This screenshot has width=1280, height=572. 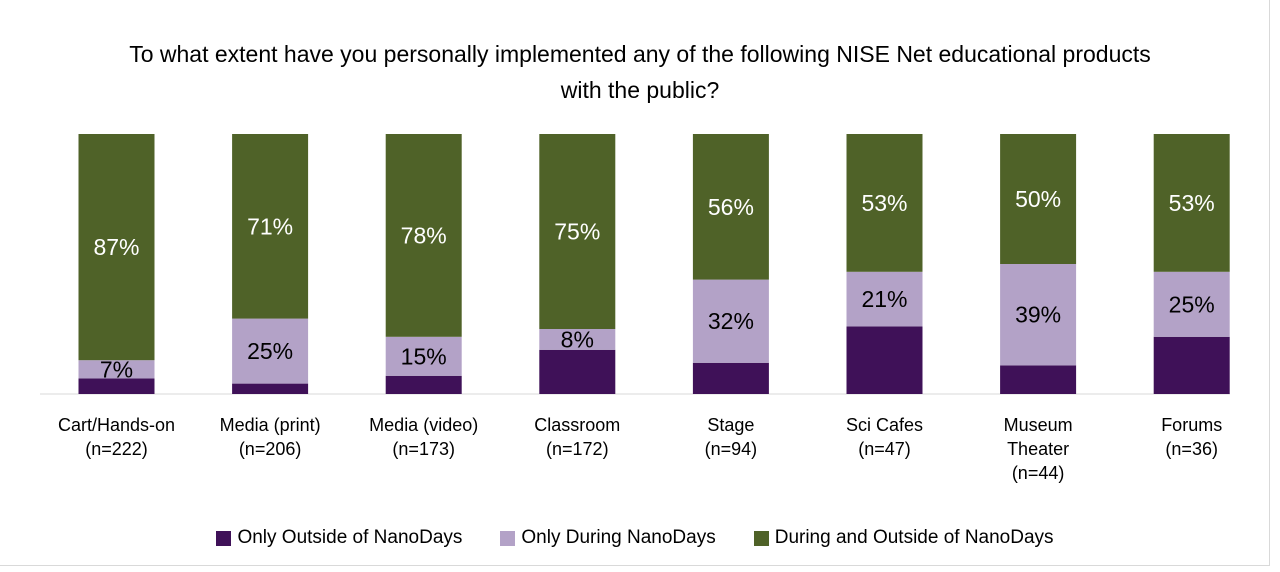 I want to click on data-label: 8%, so click(x=577, y=339).